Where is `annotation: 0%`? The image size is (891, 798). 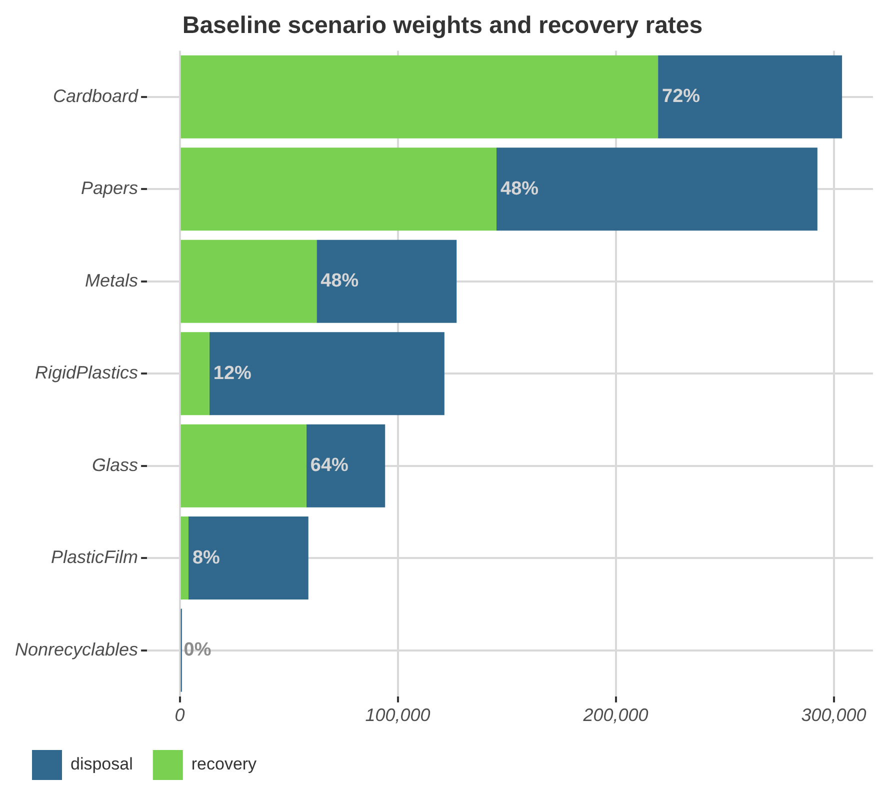
annotation: 0% is located at coordinates (198, 650).